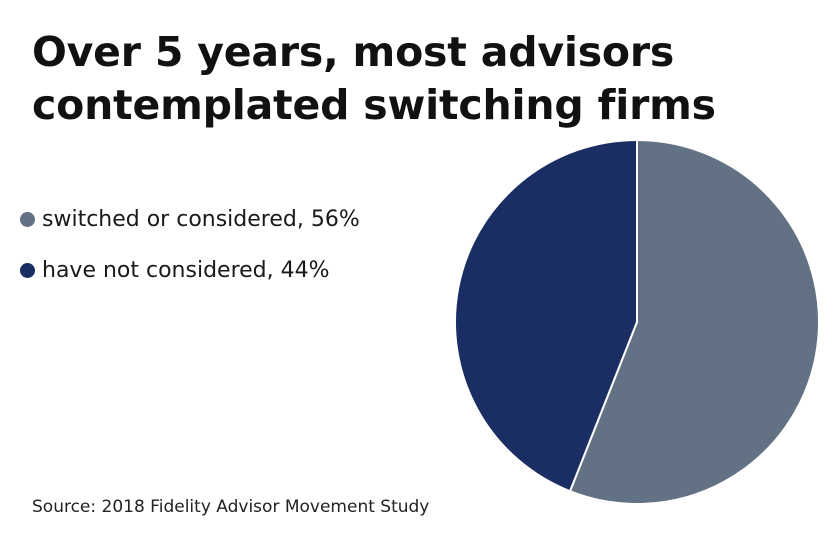 The image size is (840, 547). I want to click on chart-title-line-1: Over 5 years, most advisors, so click(353, 52).